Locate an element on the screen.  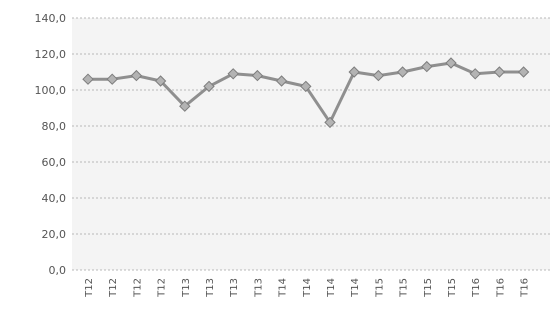
y-tick-label: 140,0 is located at coordinates (51, 18).